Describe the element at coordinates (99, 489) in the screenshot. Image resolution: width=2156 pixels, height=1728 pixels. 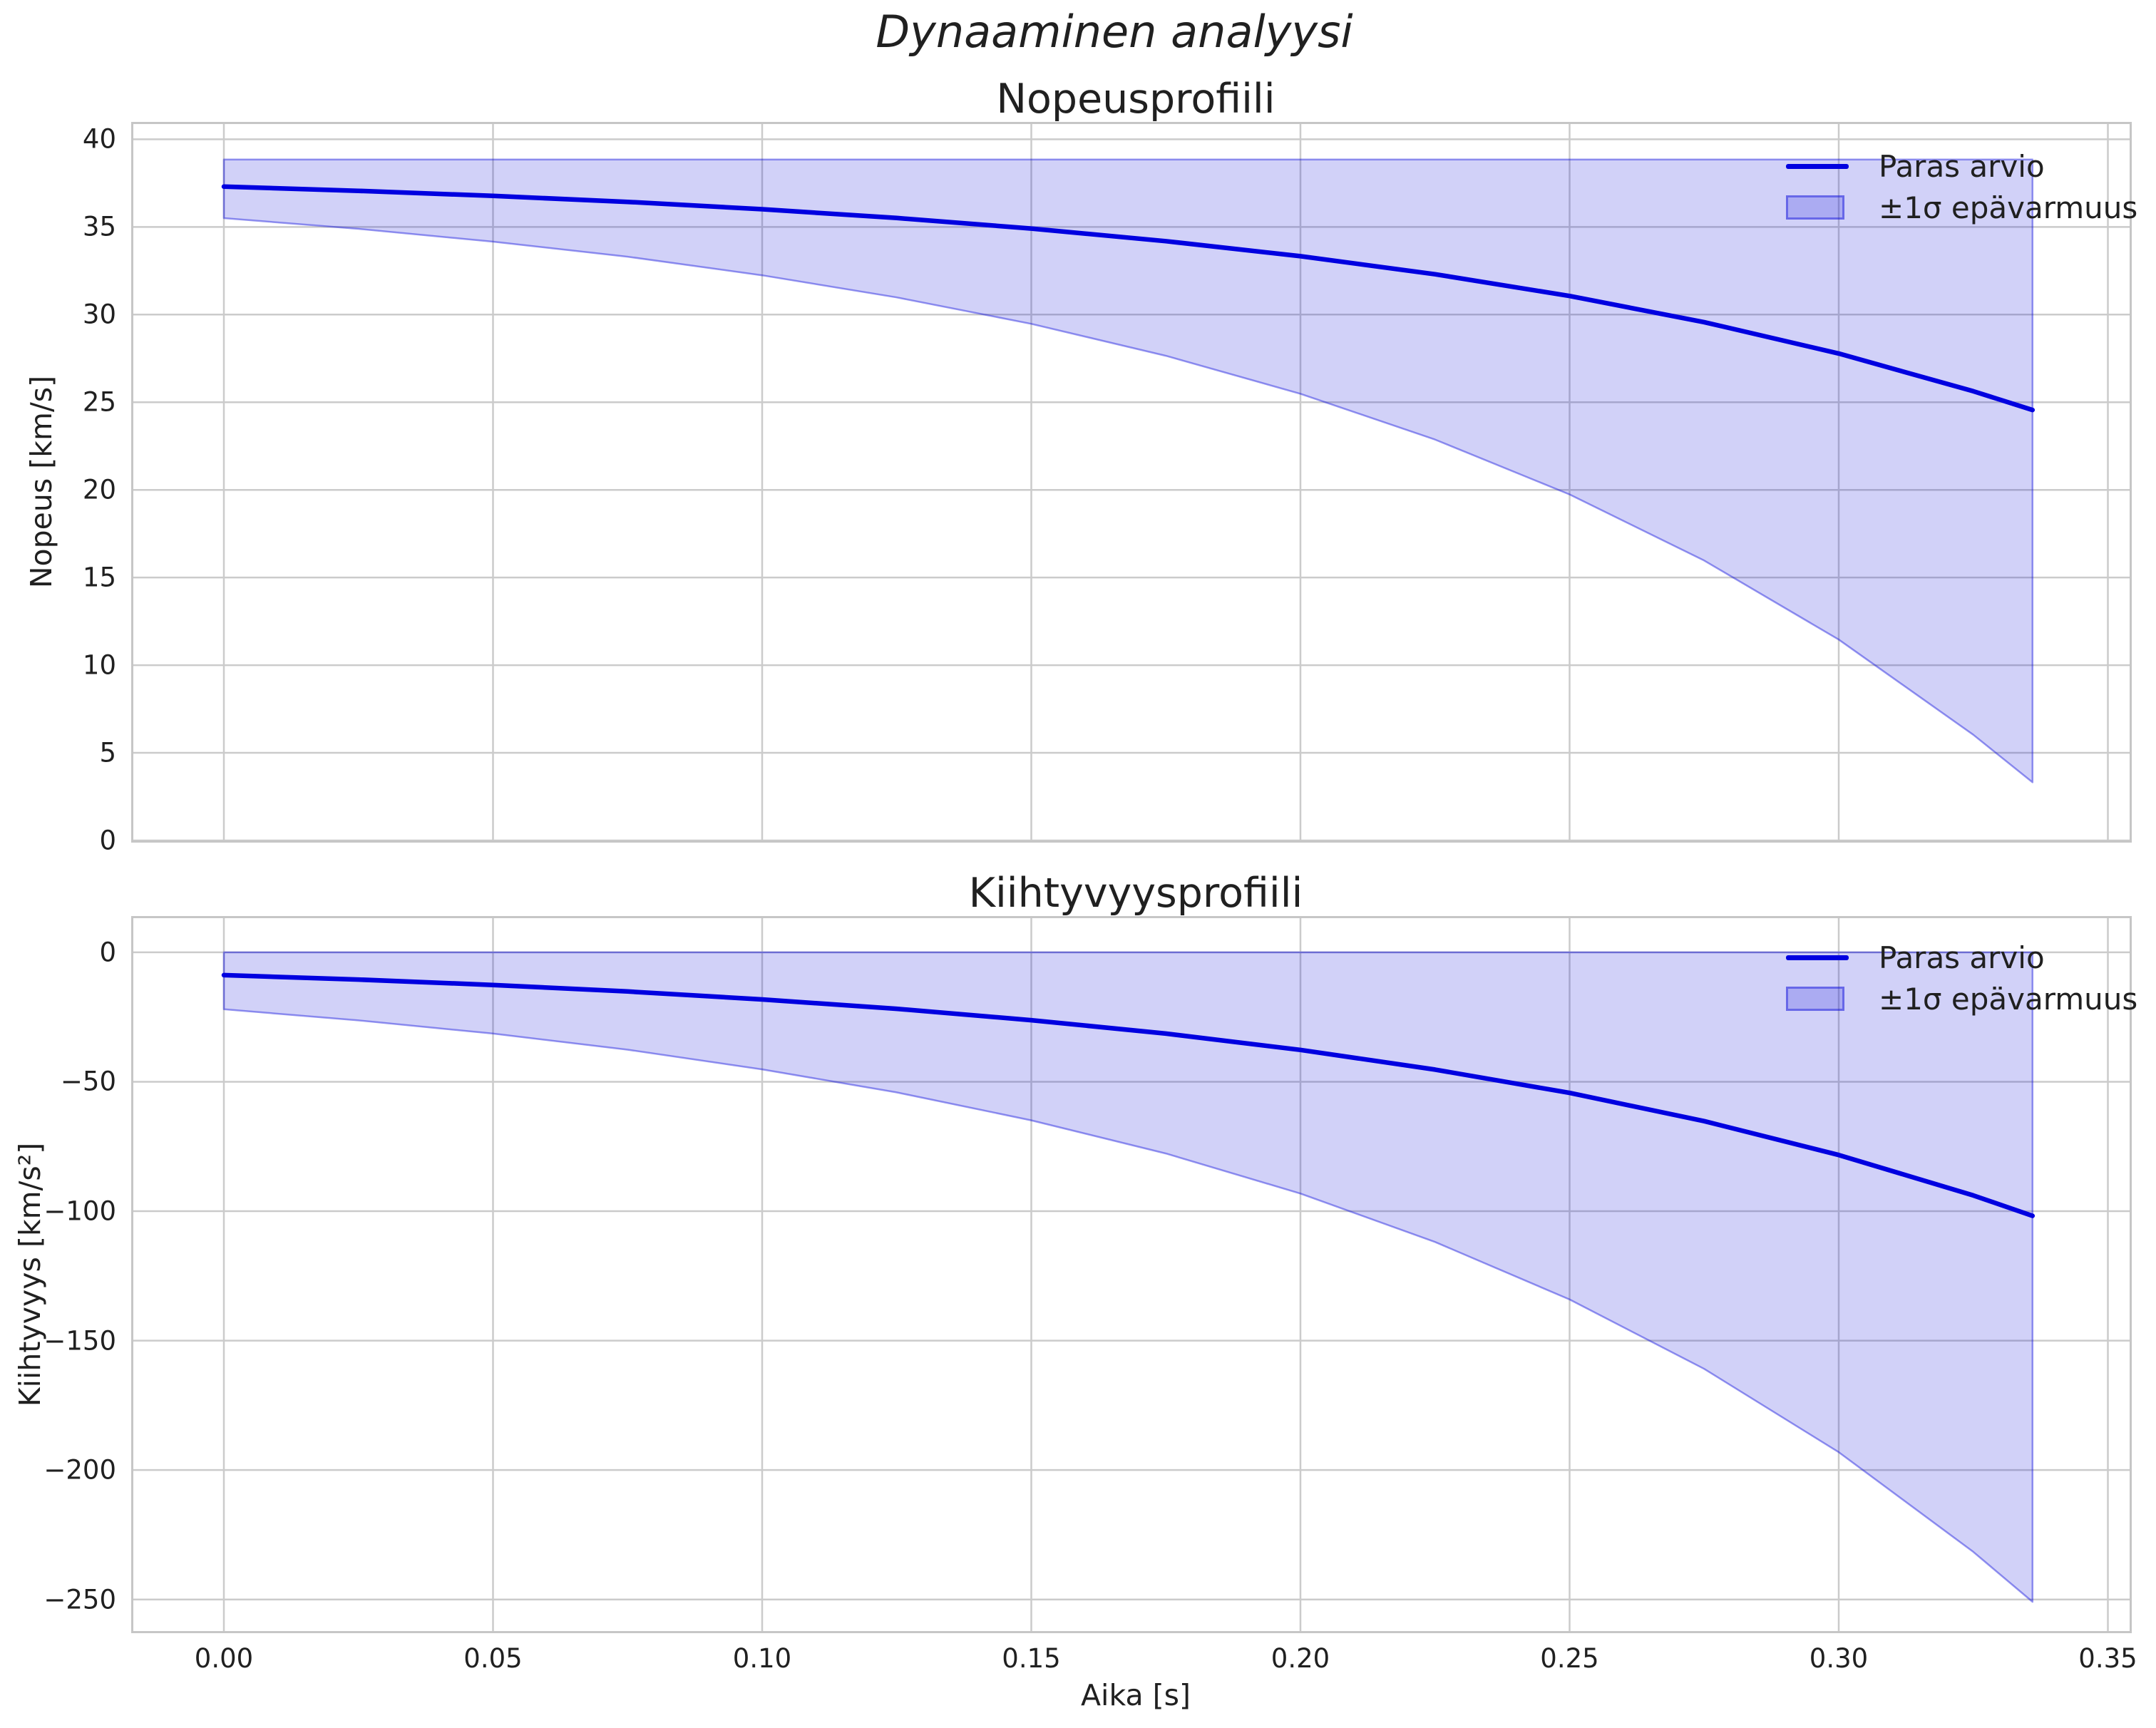
I see `y-tick-label: 20` at that location.